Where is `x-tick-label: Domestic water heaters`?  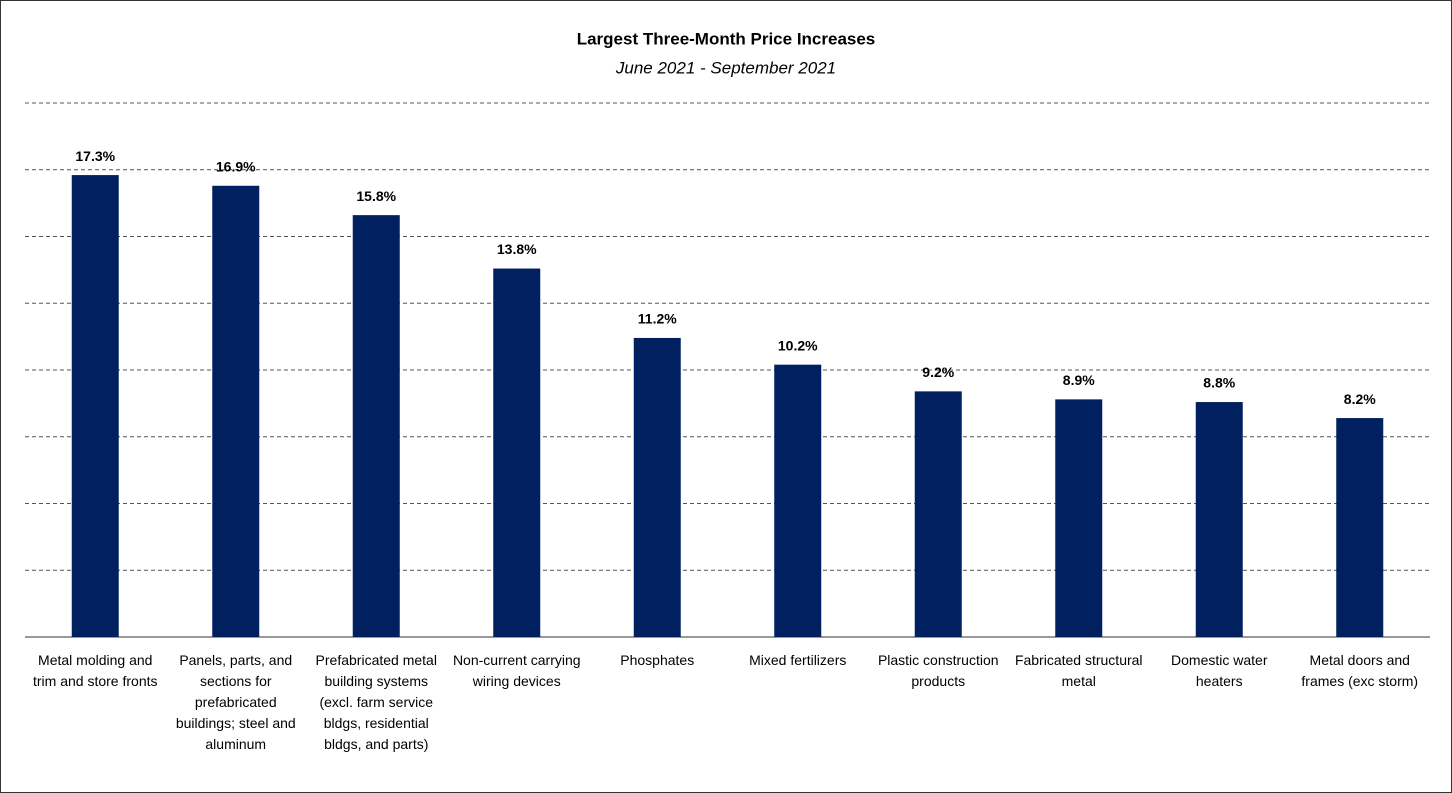
x-tick-label: Domestic water heaters is located at coordinates (1219, 670).